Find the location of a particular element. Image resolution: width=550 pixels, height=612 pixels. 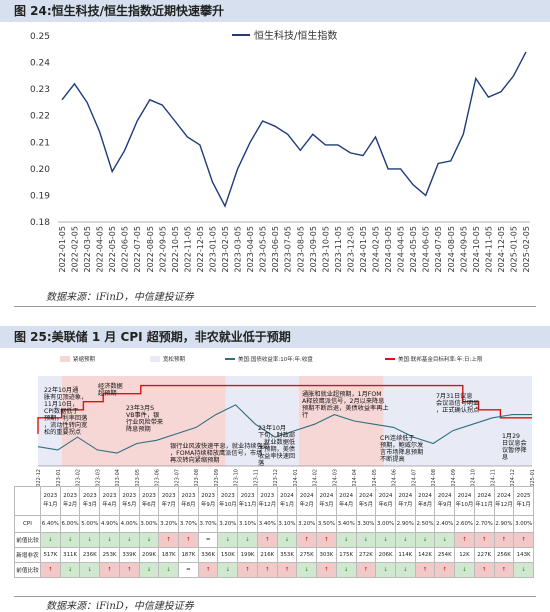

table-cell: 2024年2月 is located at coordinates (307, 501).